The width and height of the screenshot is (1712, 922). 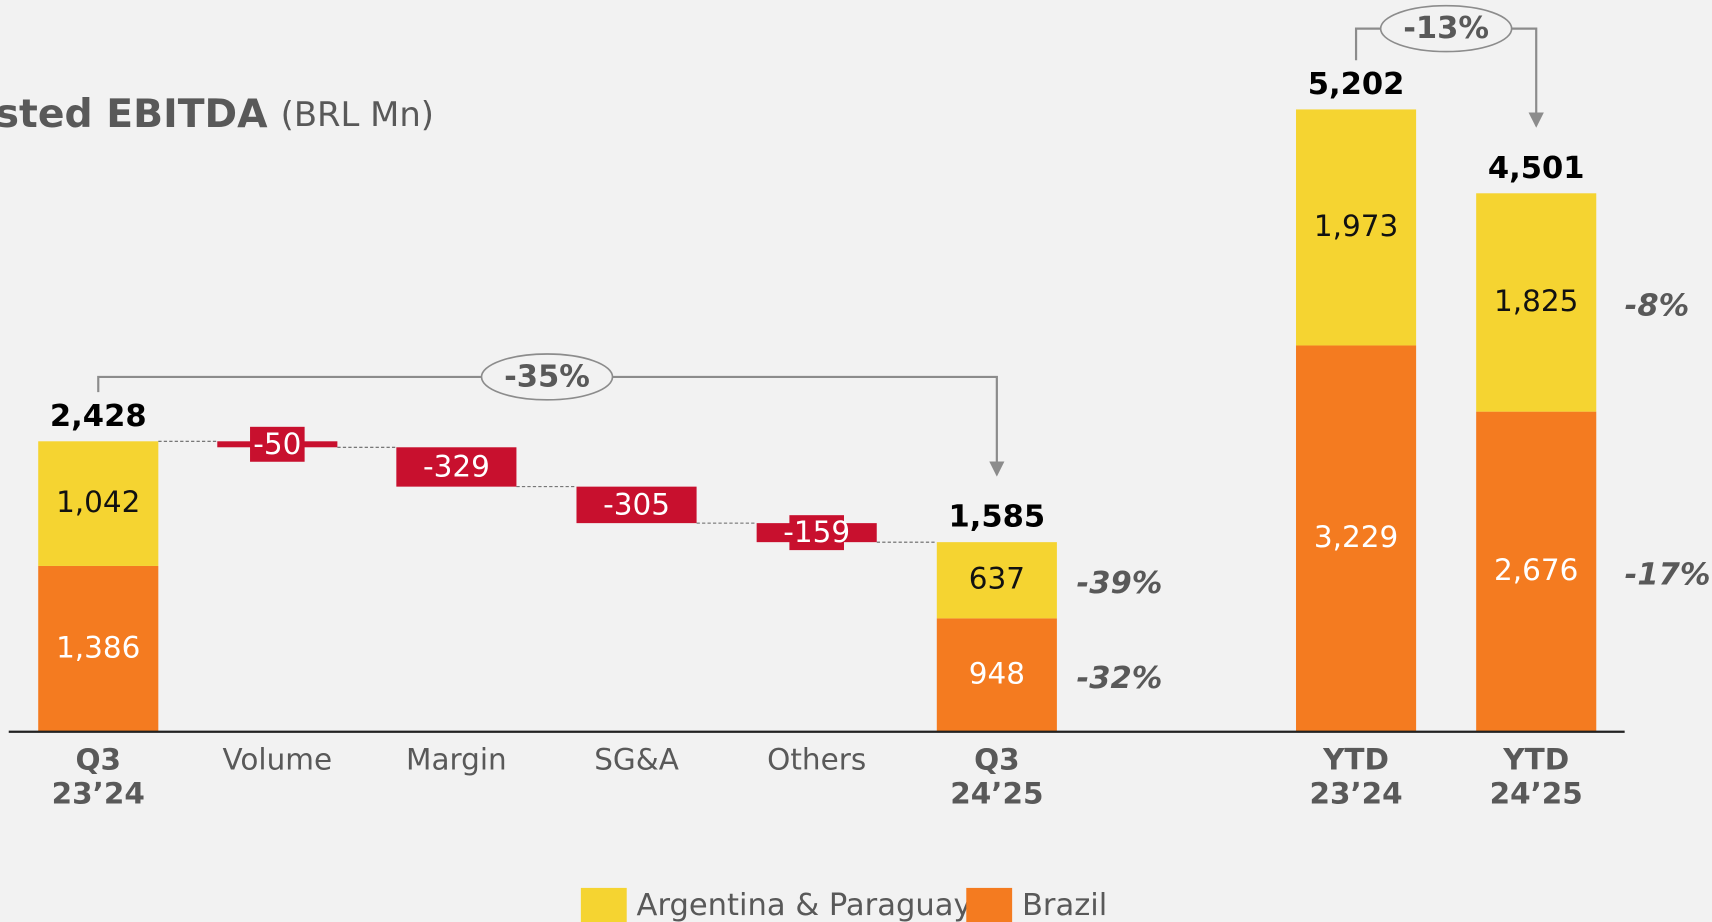 I want to click on delta-label: -305, so click(x=636, y=504).